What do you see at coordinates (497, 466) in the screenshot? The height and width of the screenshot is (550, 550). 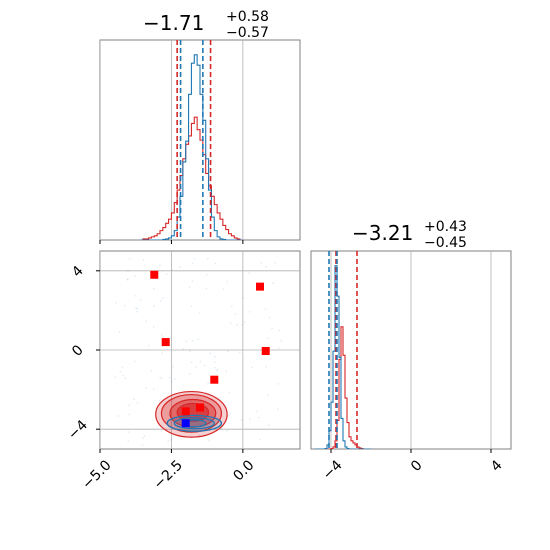 I see `right-xtick-label-2: 4` at bounding box center [497, 466].